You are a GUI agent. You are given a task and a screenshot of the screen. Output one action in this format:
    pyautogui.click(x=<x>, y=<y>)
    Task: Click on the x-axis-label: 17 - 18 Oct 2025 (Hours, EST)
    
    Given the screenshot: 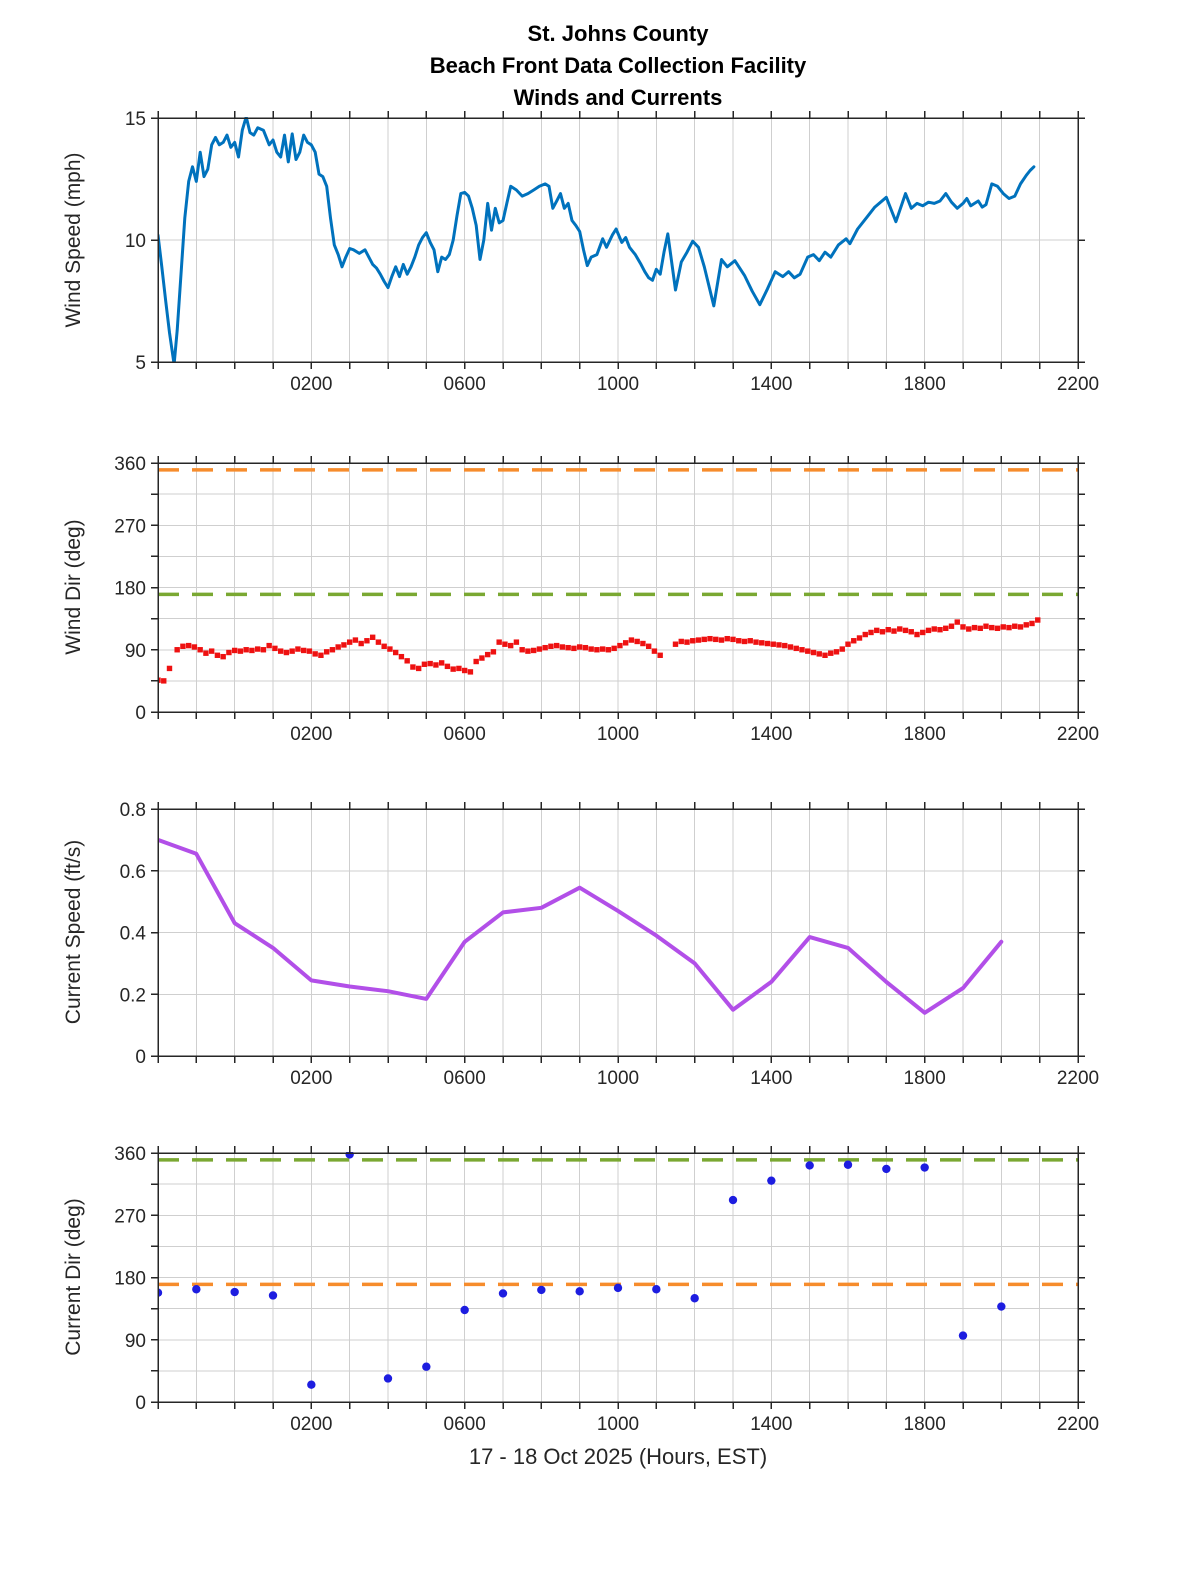 What is the action you would take?
    pyautogui.click(x=618, y=1456)
    